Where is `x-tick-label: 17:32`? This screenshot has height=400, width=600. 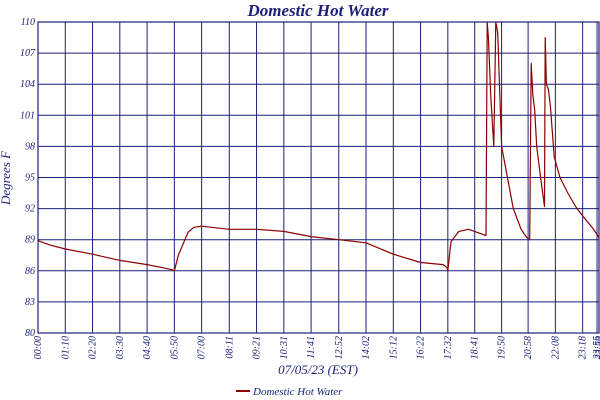 x-tick-label: 17:32 is located at coordinates (448, 347).